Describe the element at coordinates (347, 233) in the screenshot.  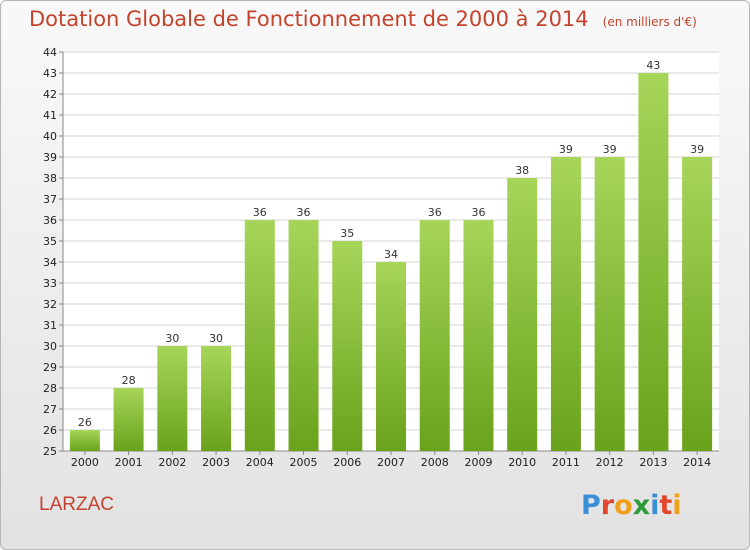
I see `bar-value-label: 35` at that location.